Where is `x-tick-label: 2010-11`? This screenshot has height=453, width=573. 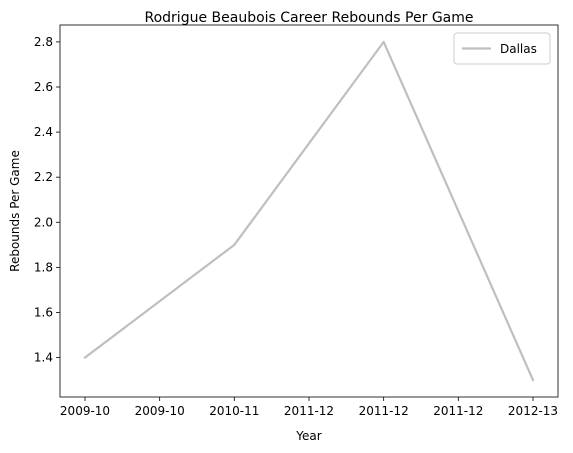
x-tick-label: 2010-11 is located at coordinates (234, 411).